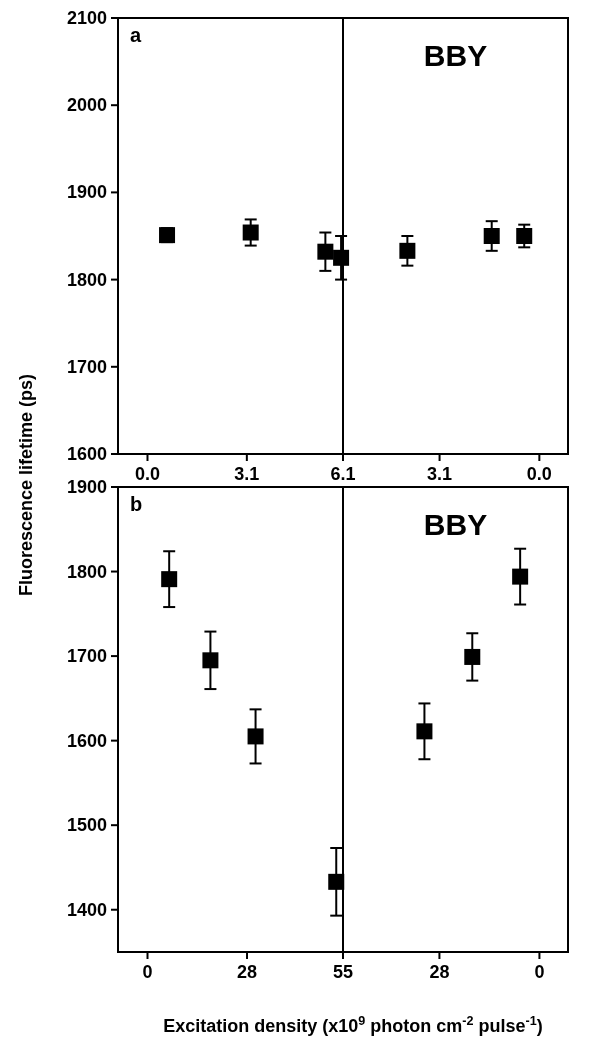 The width and height of the screenshot is (610, 1061). Describe the element at coordinates (86, 909) in the screenshot. I see `y-tick-label: 1400` at that location.